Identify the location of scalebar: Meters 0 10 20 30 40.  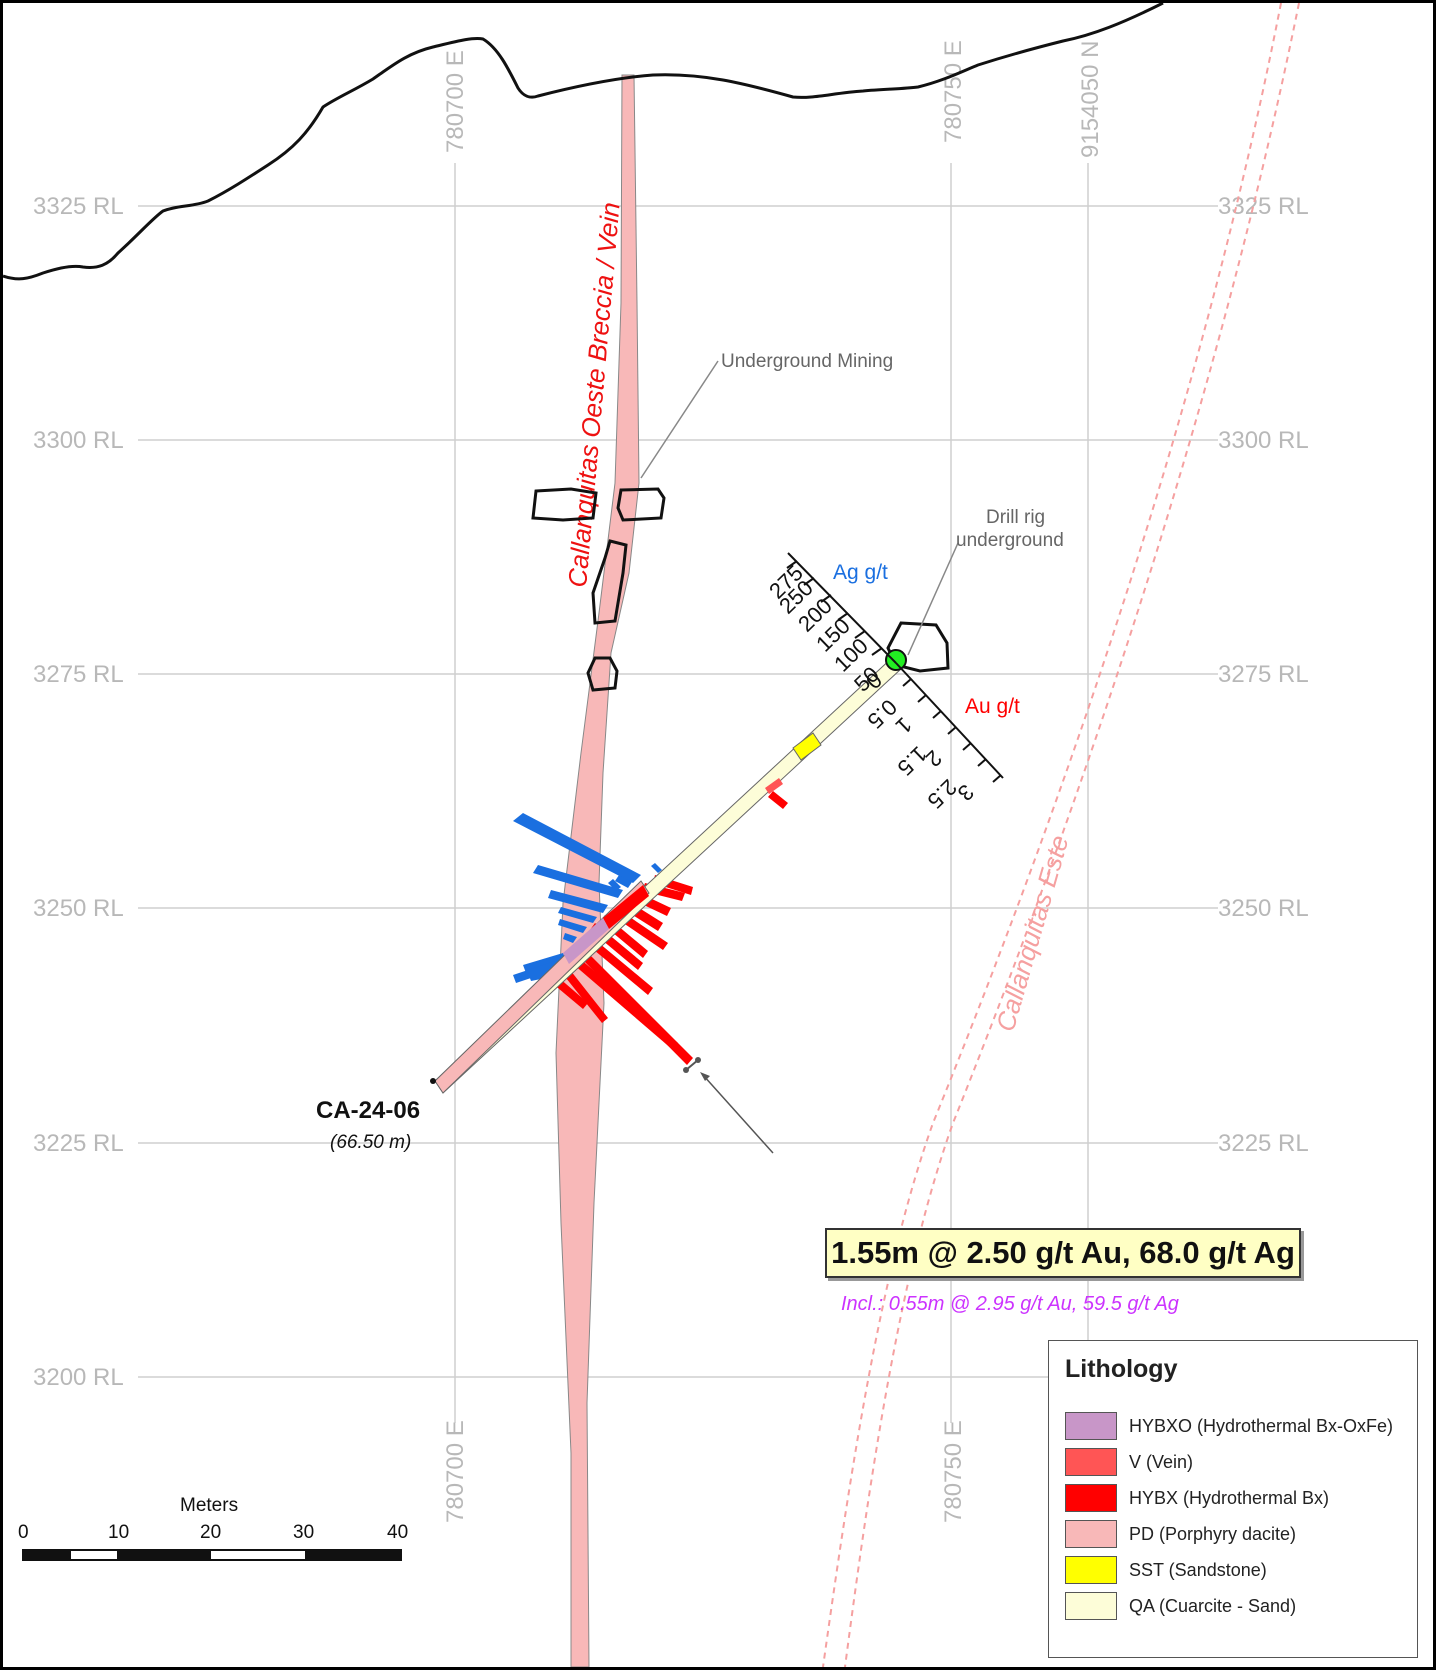
(213, 1528).